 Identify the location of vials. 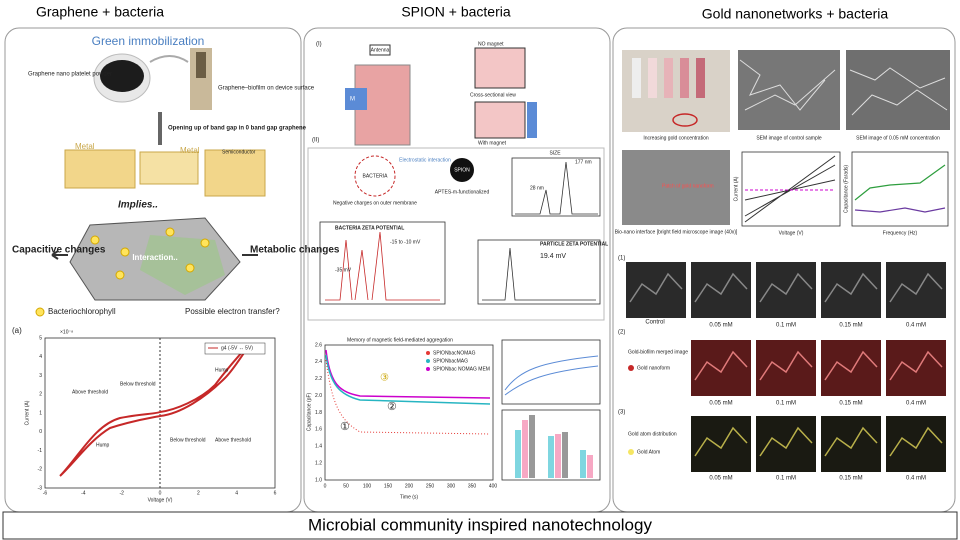
(668, 78).